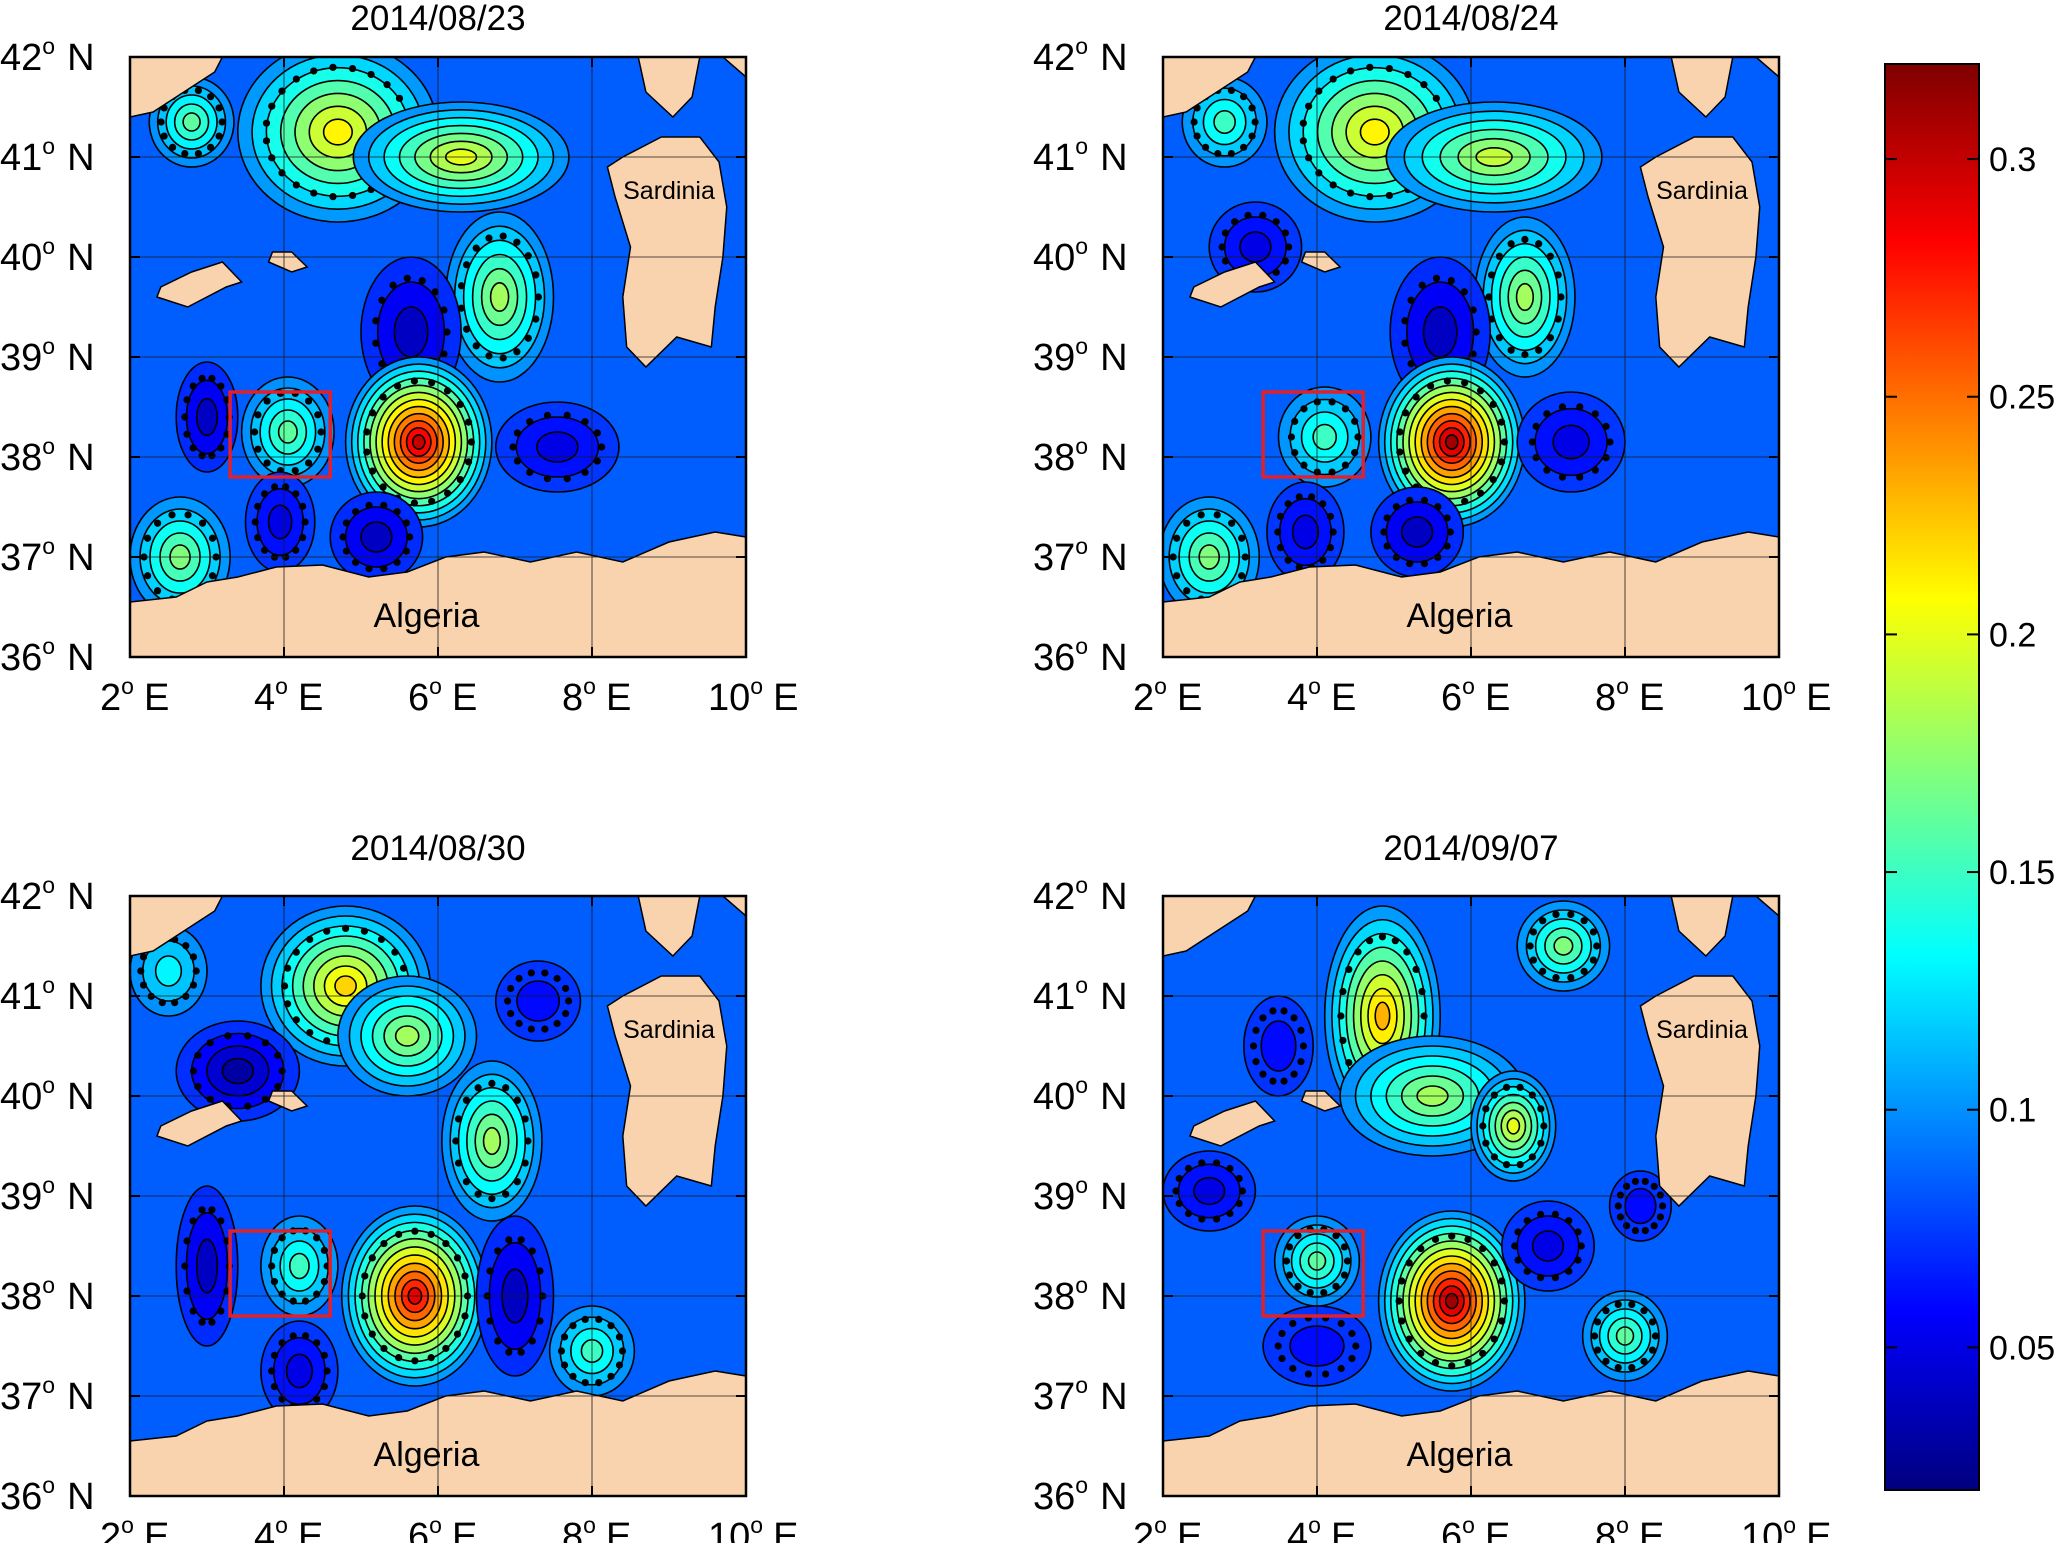  Describe the element at coordinates (47, 256) in the screenshot. I see `lat-tick-label: 40o N` at that location.